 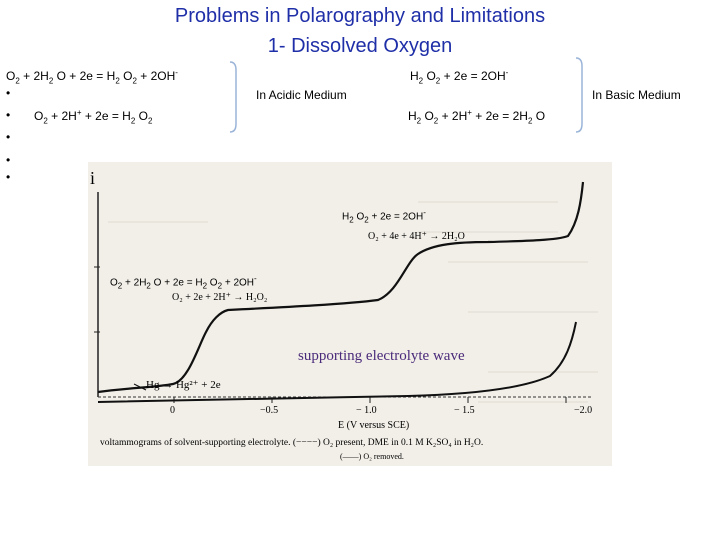 What do you see at coordinates (92, 77) in the screenshot?
I see `acidic-equation-1: O2 + 2H2 O + 2e = H2 O2 + 2OH-` at bounding box center [92, 77].